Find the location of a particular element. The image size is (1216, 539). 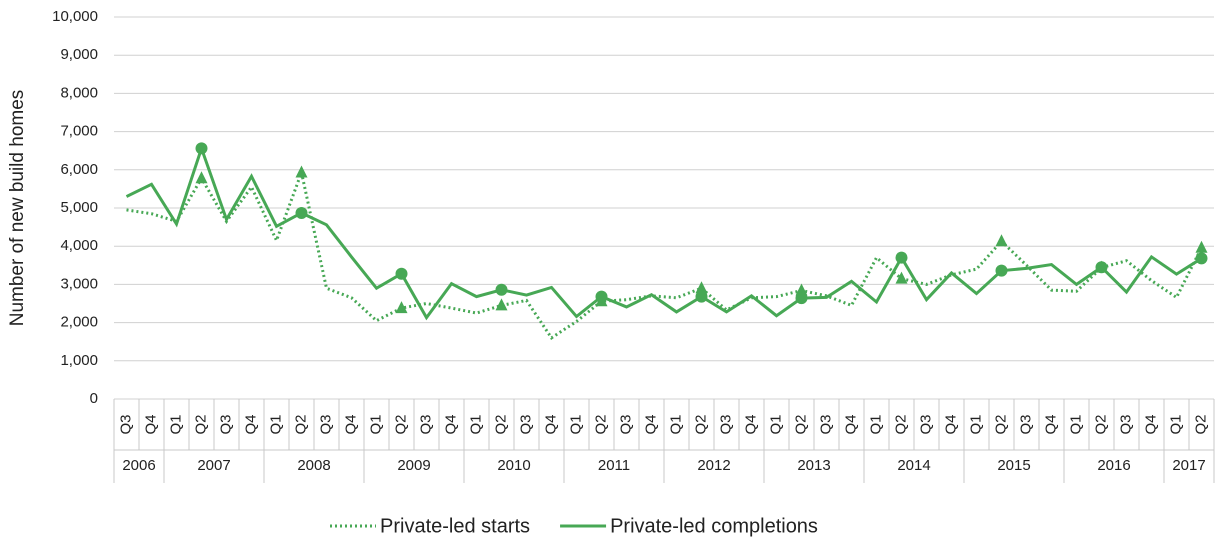

y-tick-label: 2,000 is located at coordinates (79, 322).